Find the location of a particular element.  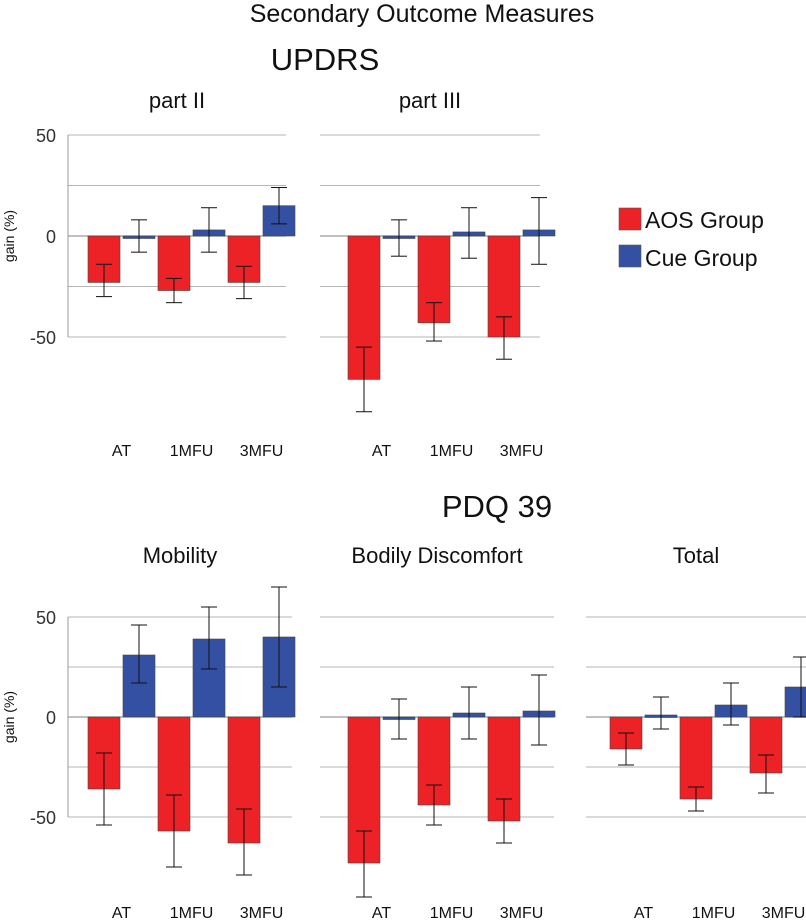

bar-aos-1mfu is located at coordinates (696, 758).